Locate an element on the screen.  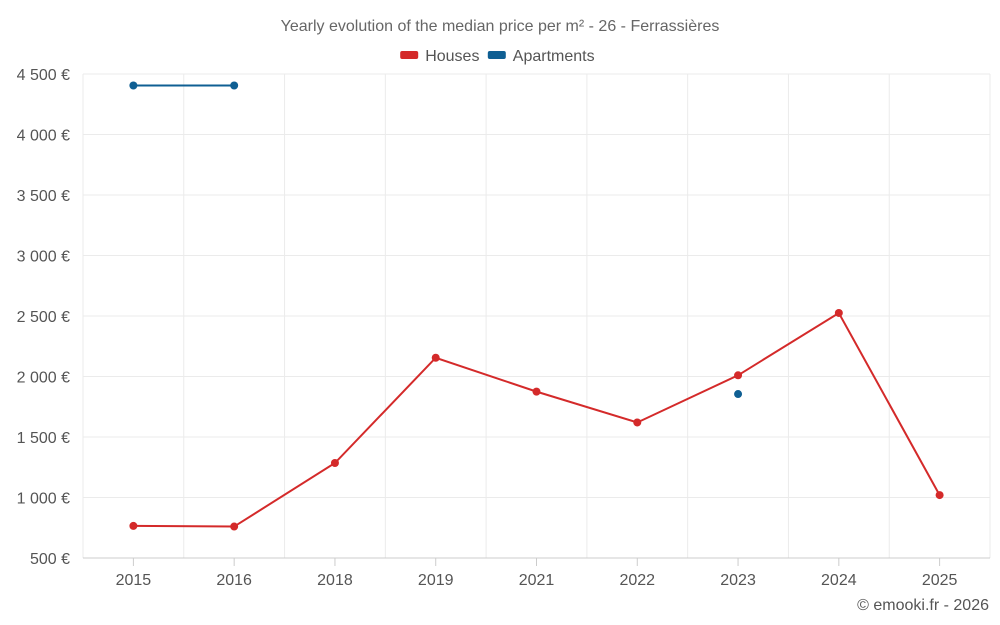
y-tick-label: 500 € is located at coordinates (50, 559).